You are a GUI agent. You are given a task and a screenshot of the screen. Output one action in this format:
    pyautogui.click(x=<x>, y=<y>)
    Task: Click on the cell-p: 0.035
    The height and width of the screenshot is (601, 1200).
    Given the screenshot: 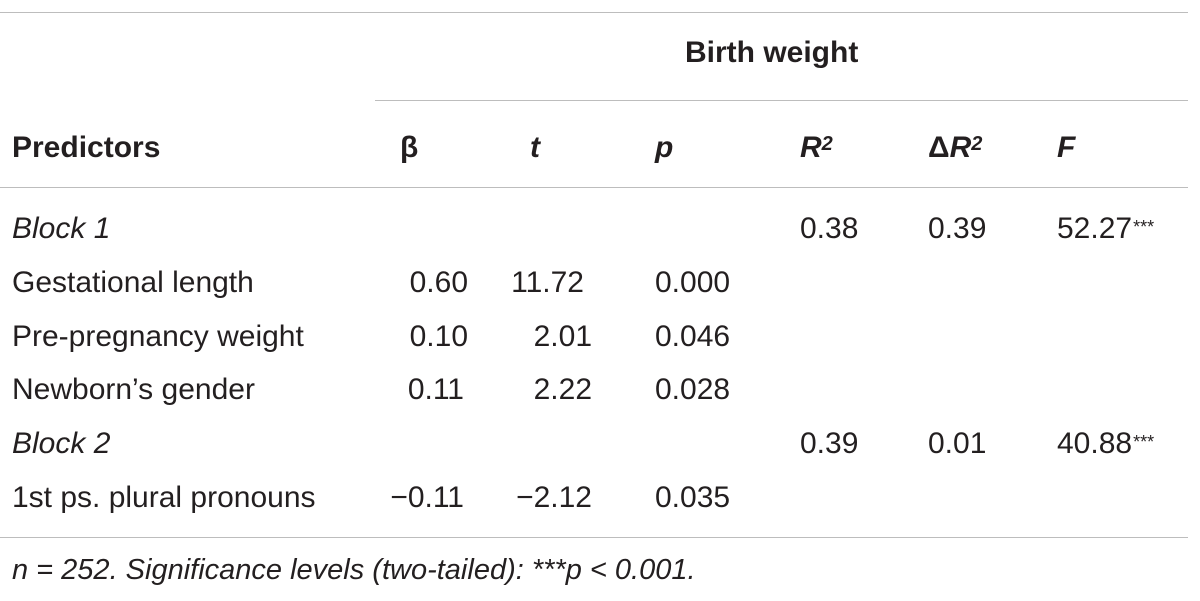 What is the action you would take?
    pyautogui.click(x=693, y=497)
    